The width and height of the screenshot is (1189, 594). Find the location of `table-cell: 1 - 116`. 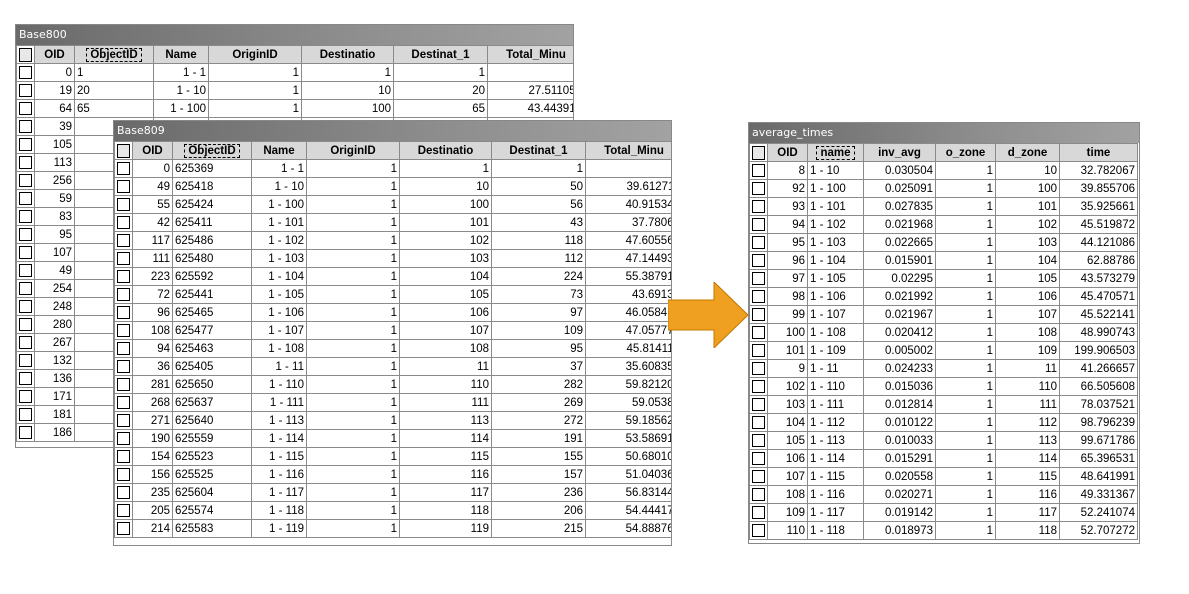

table-cell: 1 - 116 is located at coordinates (835, 494).